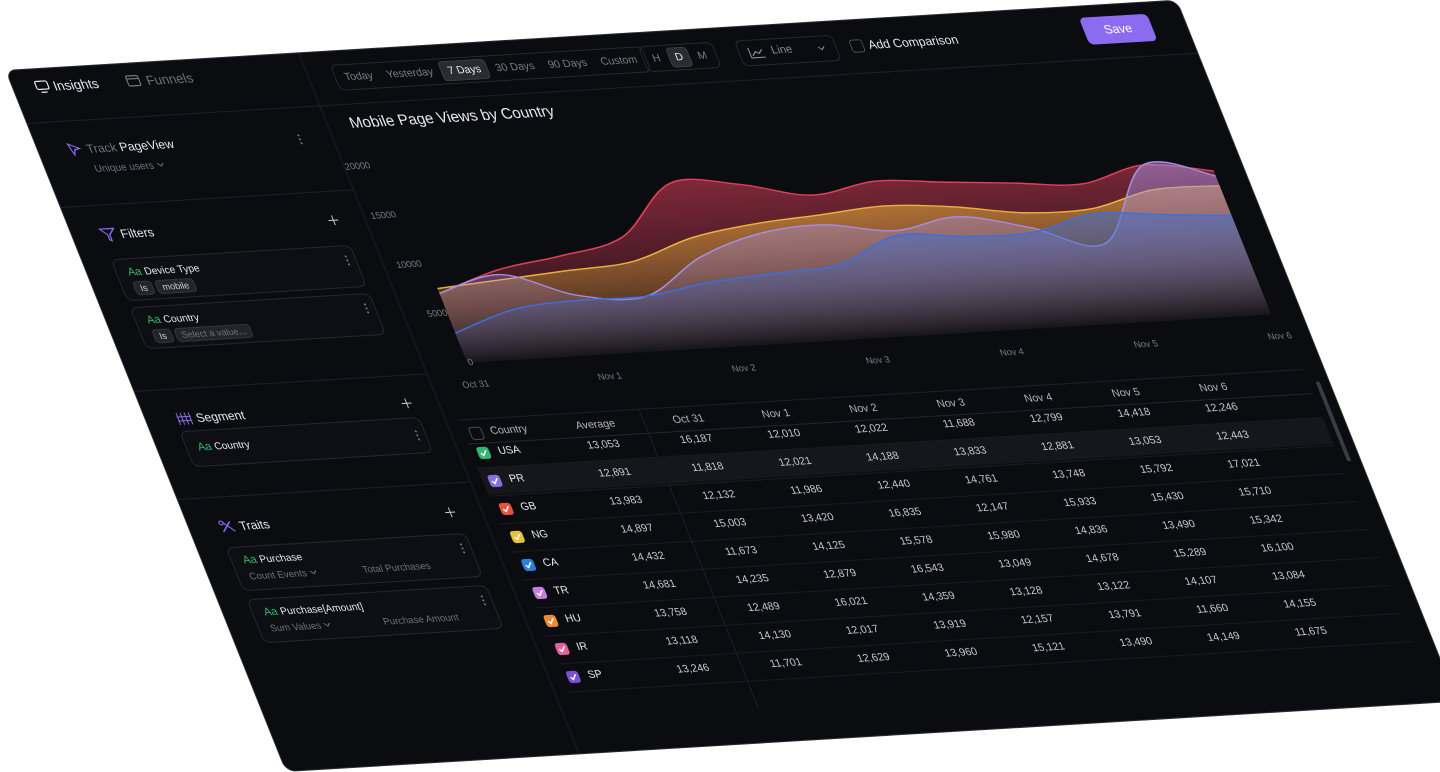  I want to click on cell: 14,432, so click(648, 556).